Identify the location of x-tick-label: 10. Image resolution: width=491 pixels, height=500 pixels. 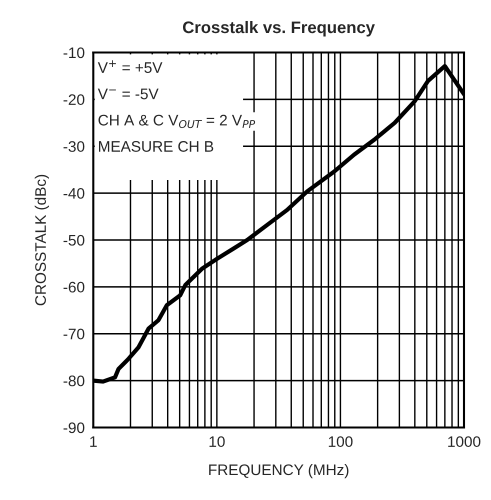
(217, 442).